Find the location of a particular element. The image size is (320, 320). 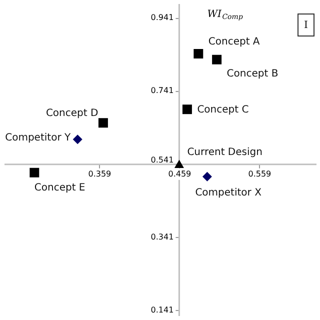

annotation: Concept C is located at coordinates (223, 110).